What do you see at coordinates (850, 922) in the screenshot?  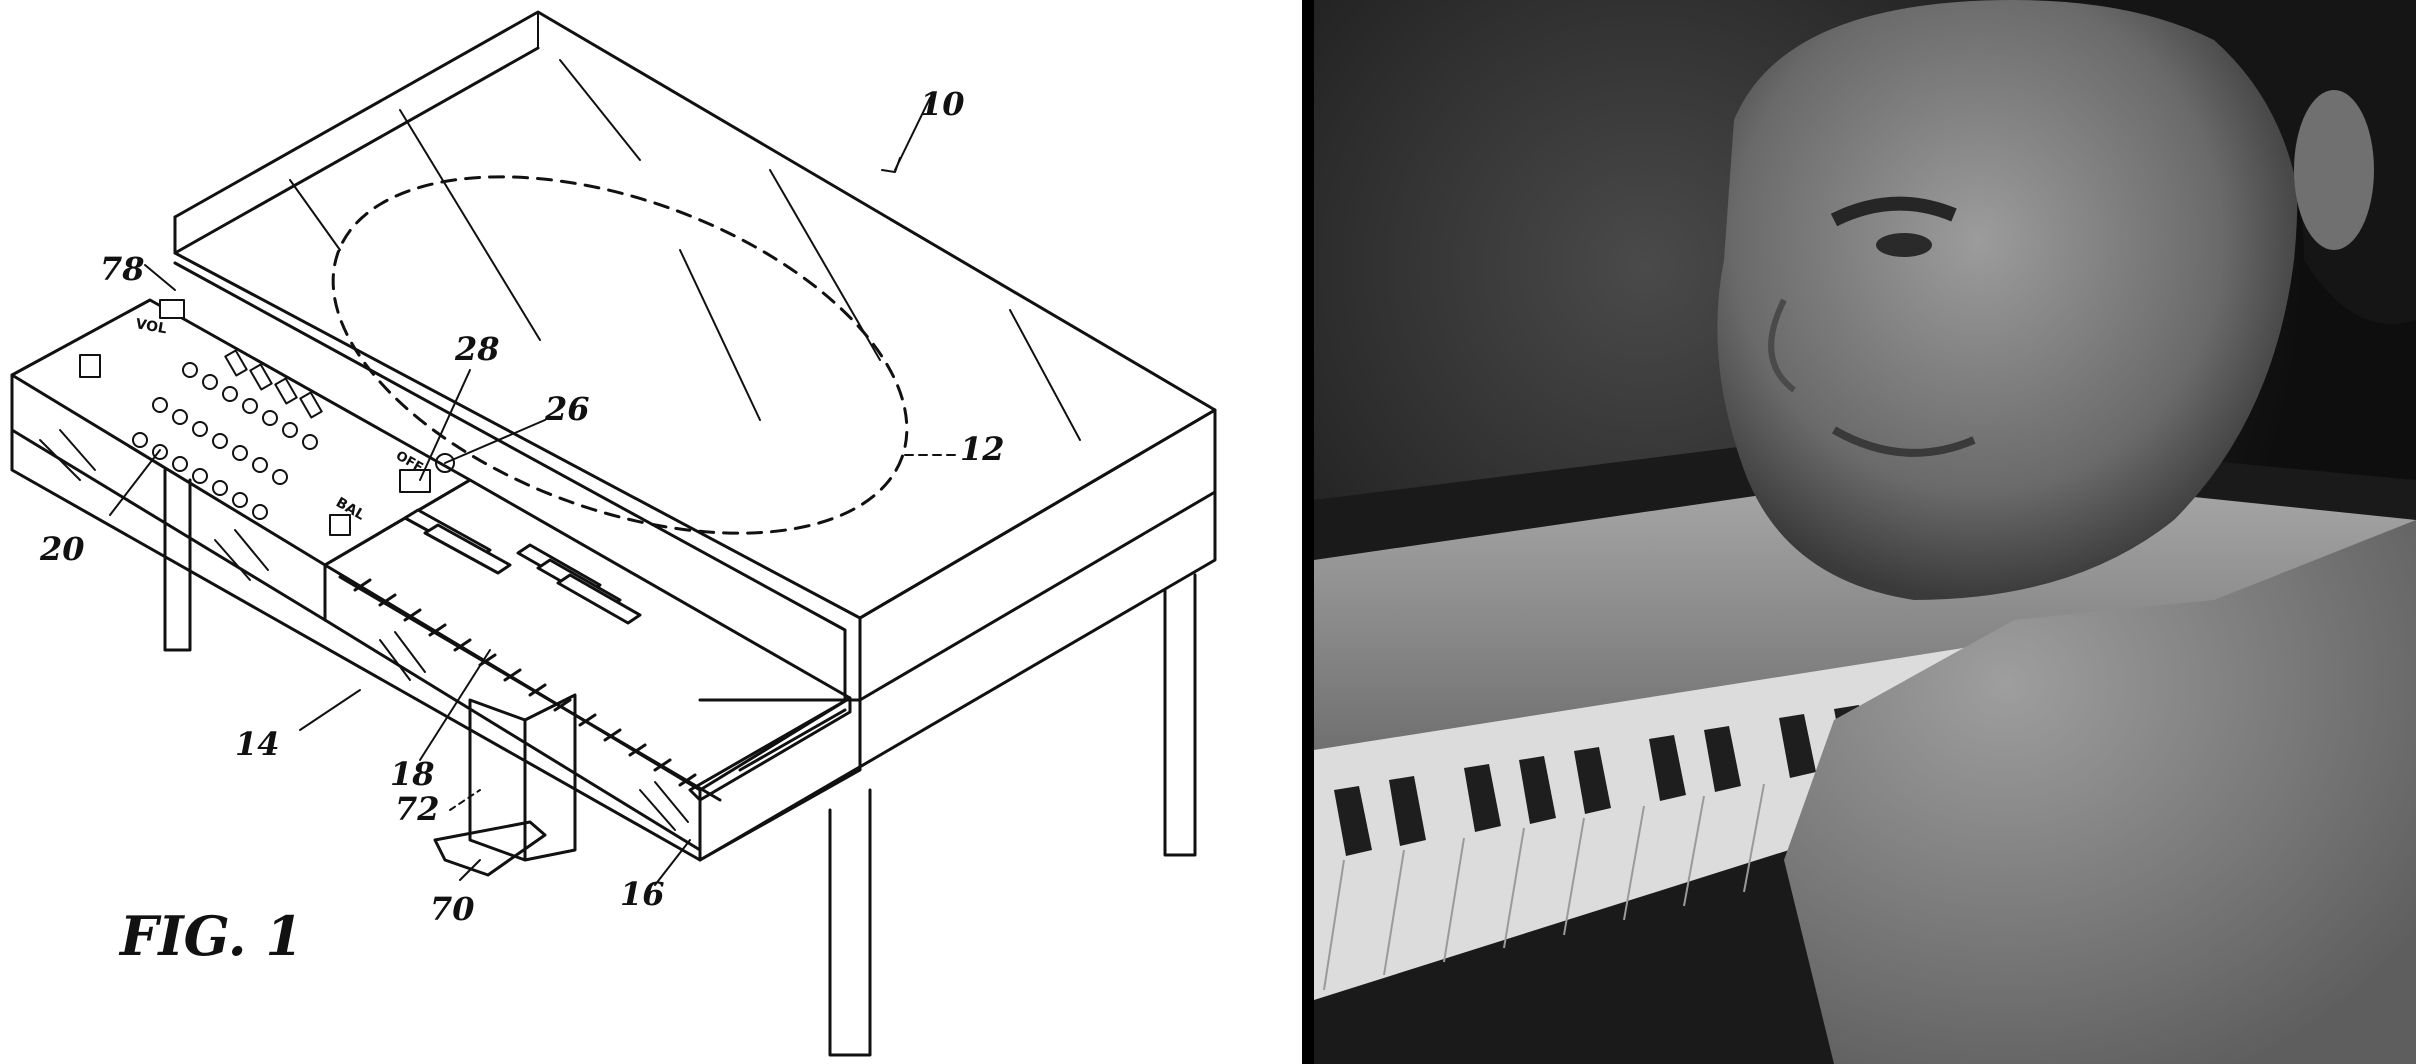 I see `leg-front-right` at bounding box center [850, 922].